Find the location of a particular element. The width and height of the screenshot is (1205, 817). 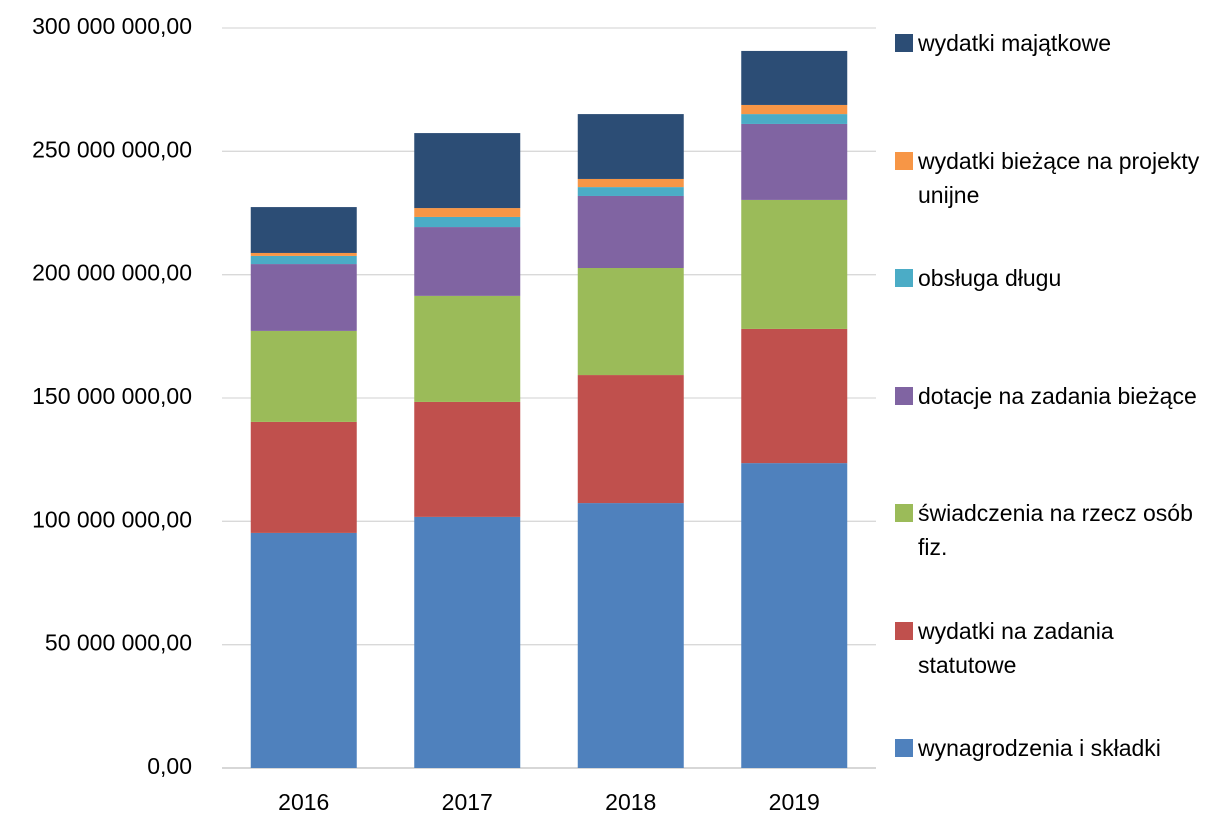

legend-label: wynagrodzenia i składki is located at coordinates (1039, 748).